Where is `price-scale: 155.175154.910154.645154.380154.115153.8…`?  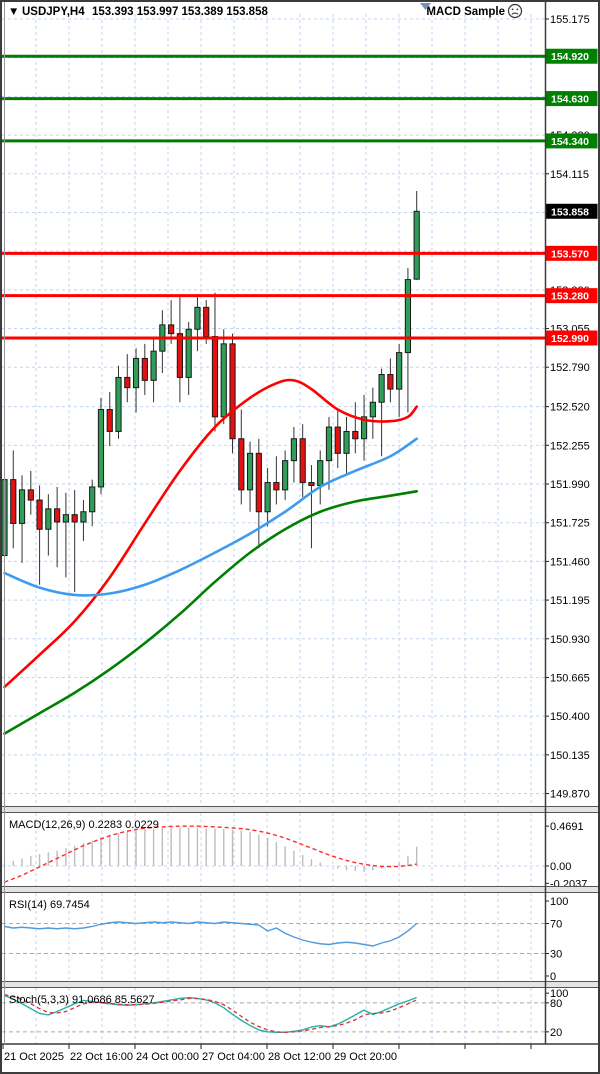 price-scale: 155.175154.910154.645154.380154.115153.8… is located at coordinates (571, 526).